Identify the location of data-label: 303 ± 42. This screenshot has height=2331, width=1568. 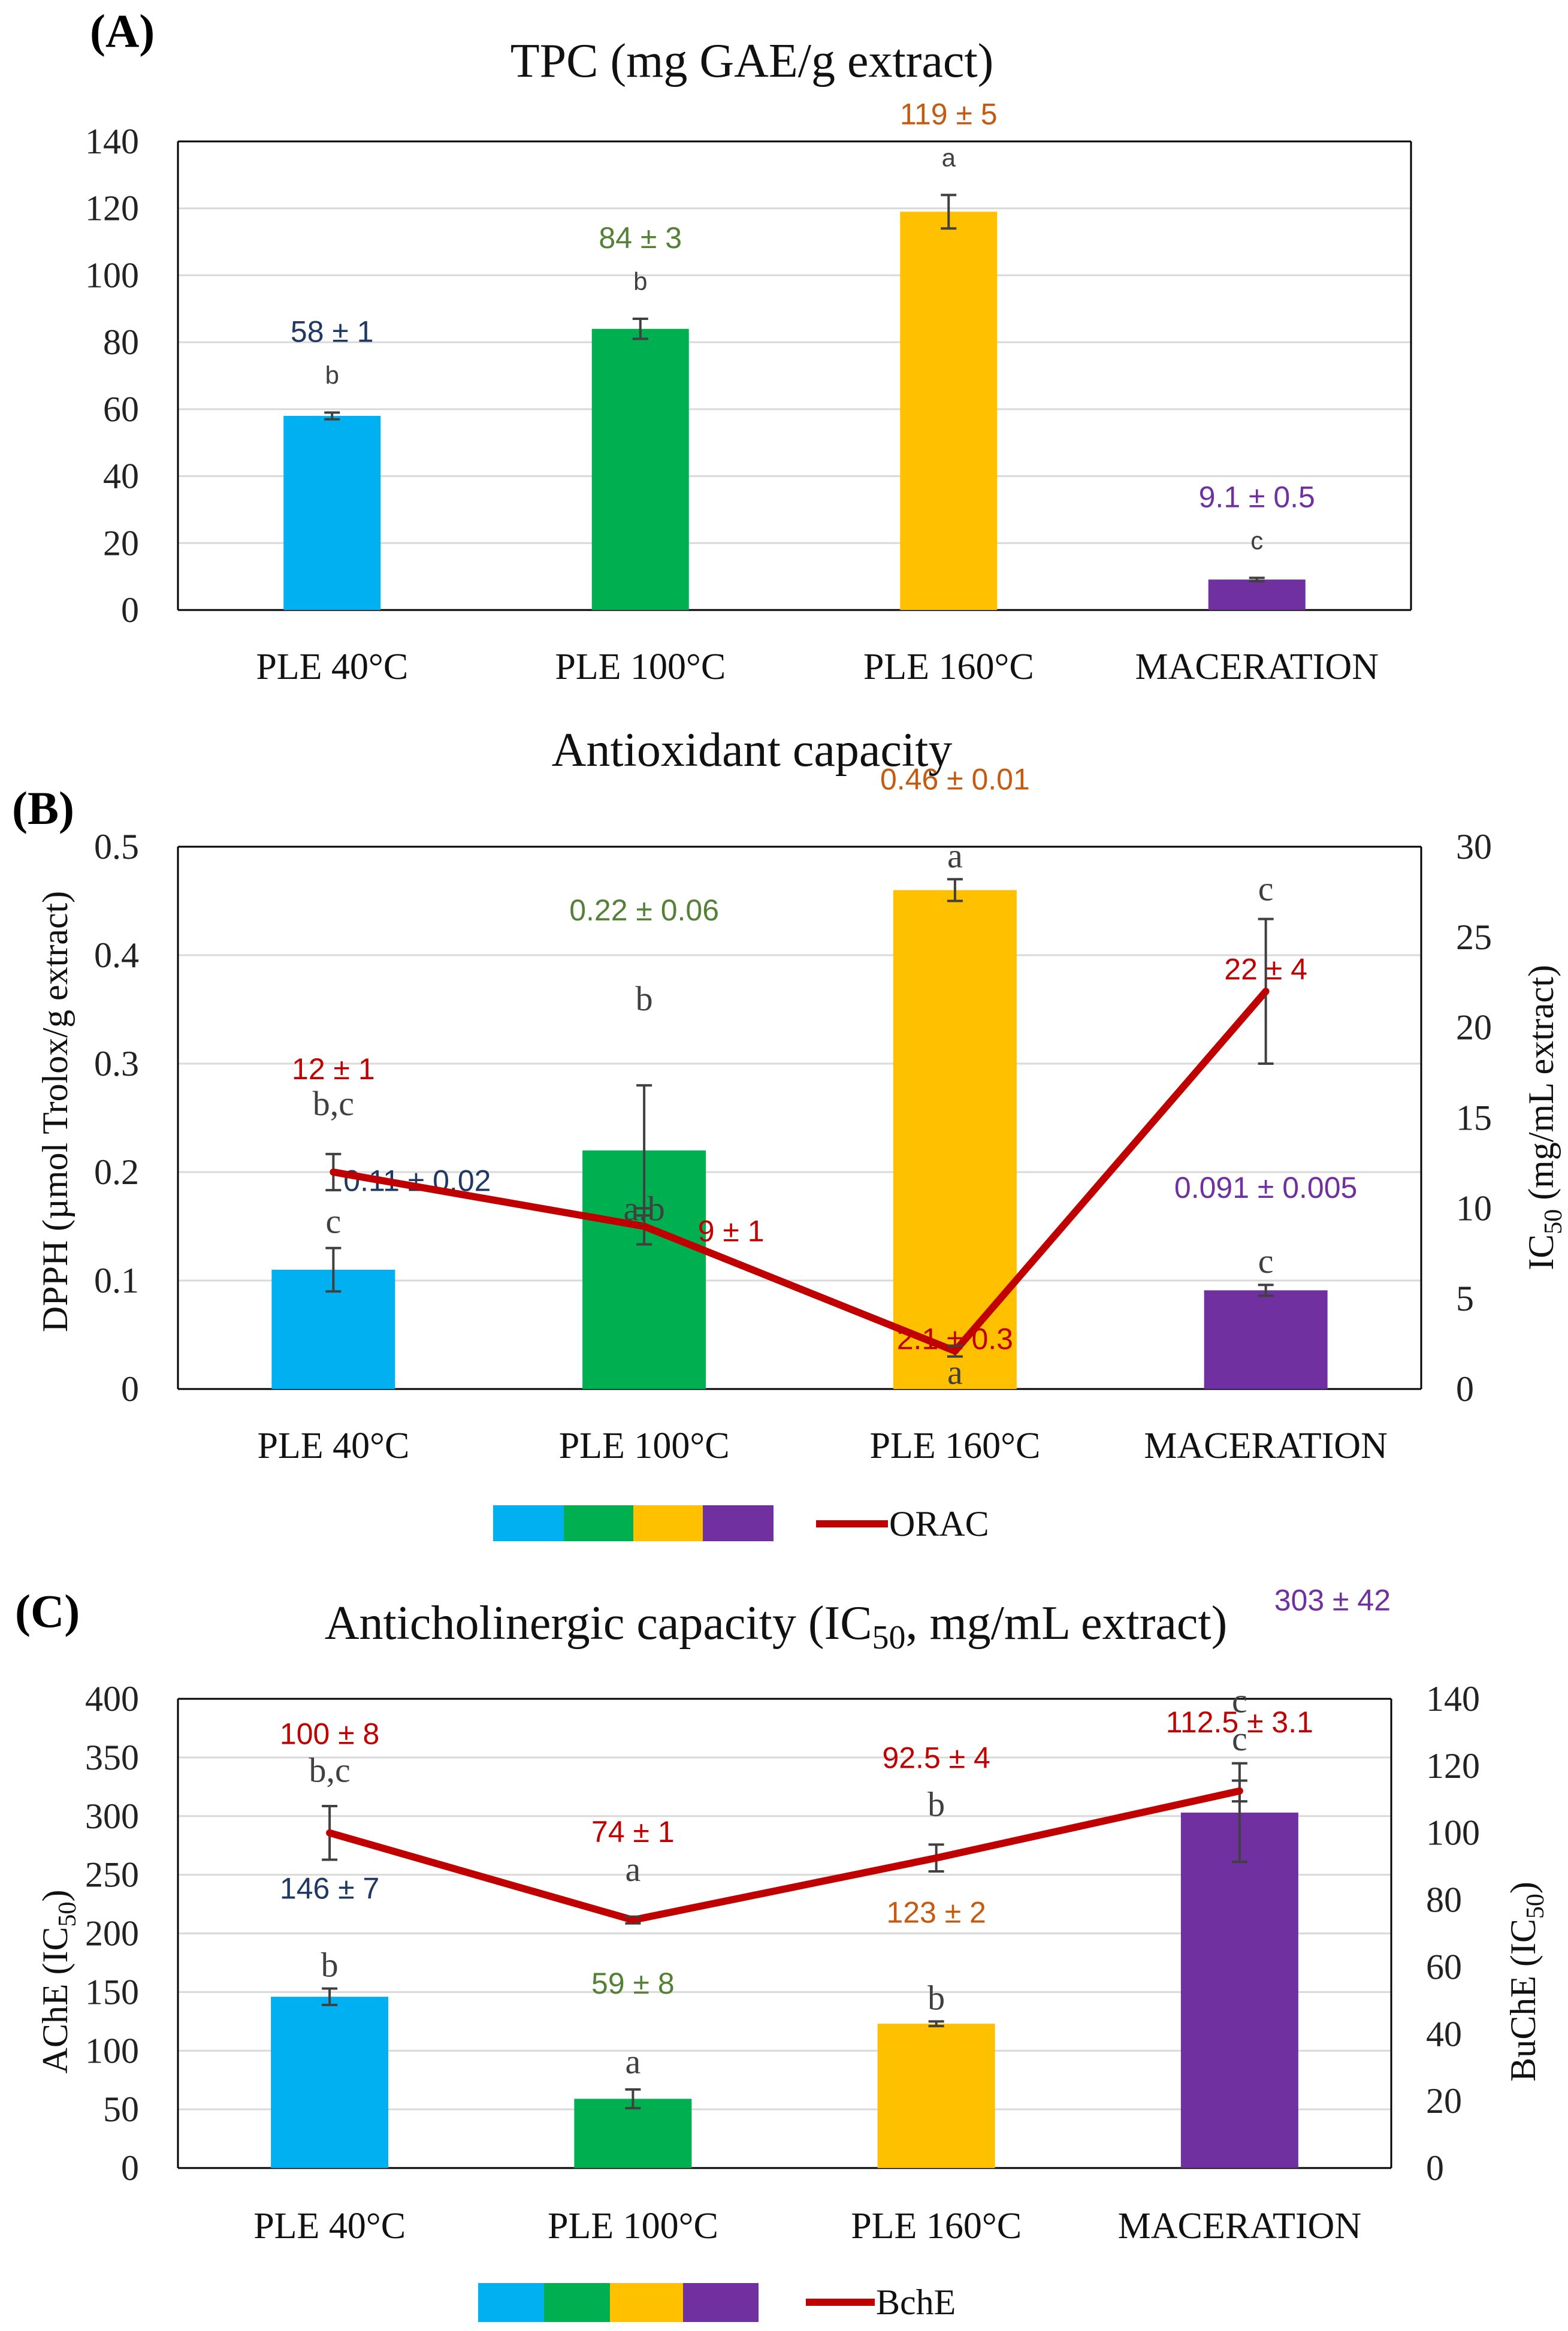
(1333, 1601).